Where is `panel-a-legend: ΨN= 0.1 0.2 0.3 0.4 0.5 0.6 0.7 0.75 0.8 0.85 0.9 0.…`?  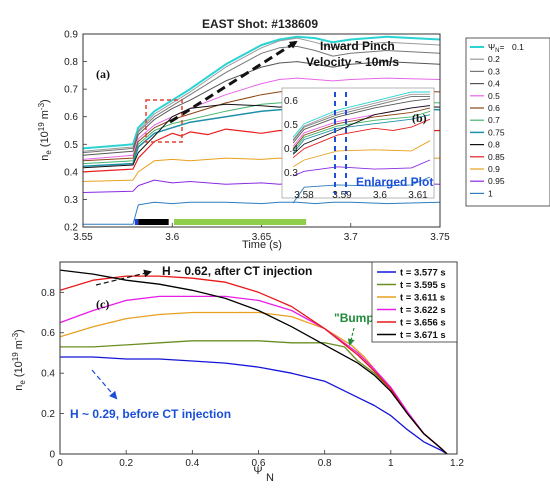 panel-a-legend: ΨN= 0.1 0.2 0.3 0.4 0.5 0.6 0.7 0.75 0.8 0.85 0.9 0.… is located at coordinates (507, 122).